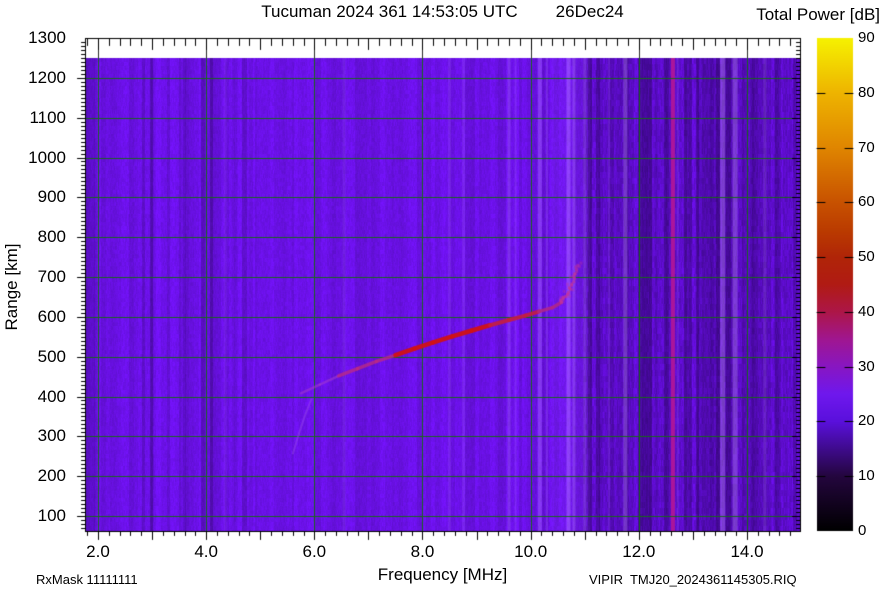  Describe the element at coordinates (51, 356) in the screenshot. I see `y-axis-tick-label: 500` at that location.